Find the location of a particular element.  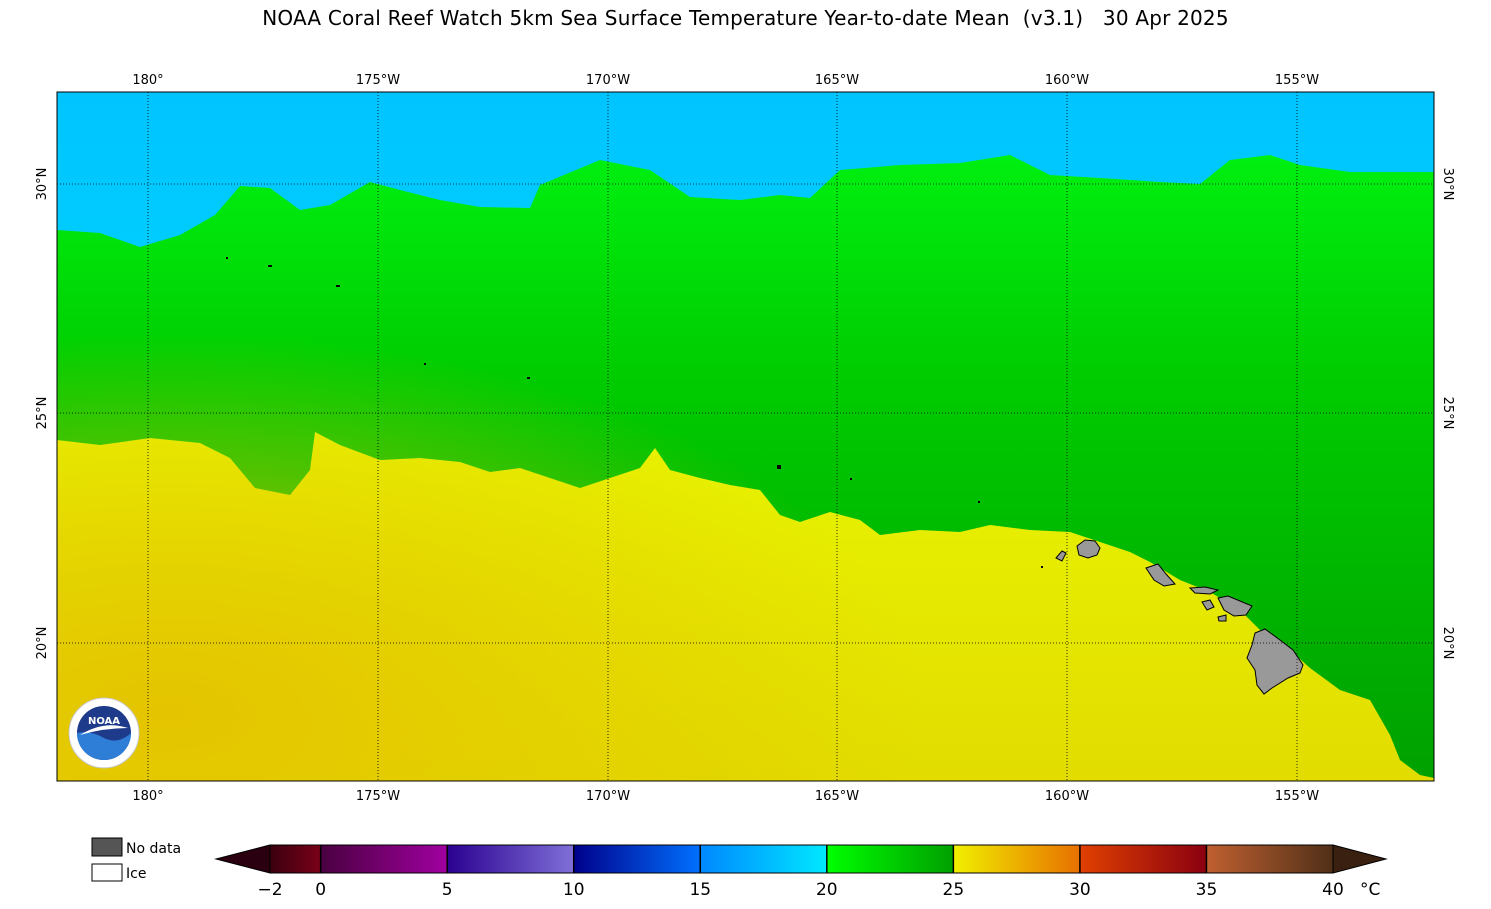

island-molokai is located at coordinates (1204, 590).